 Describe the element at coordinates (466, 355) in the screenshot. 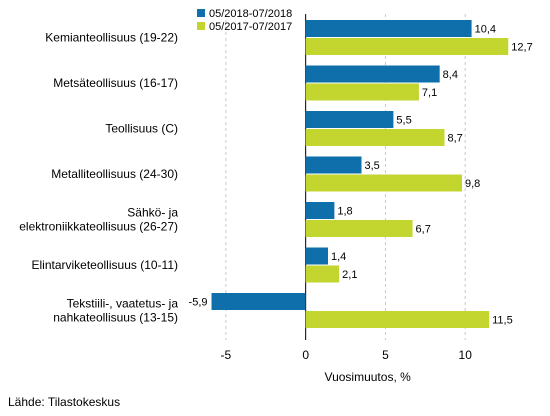

I see `x-tick-label: 10` at that location.